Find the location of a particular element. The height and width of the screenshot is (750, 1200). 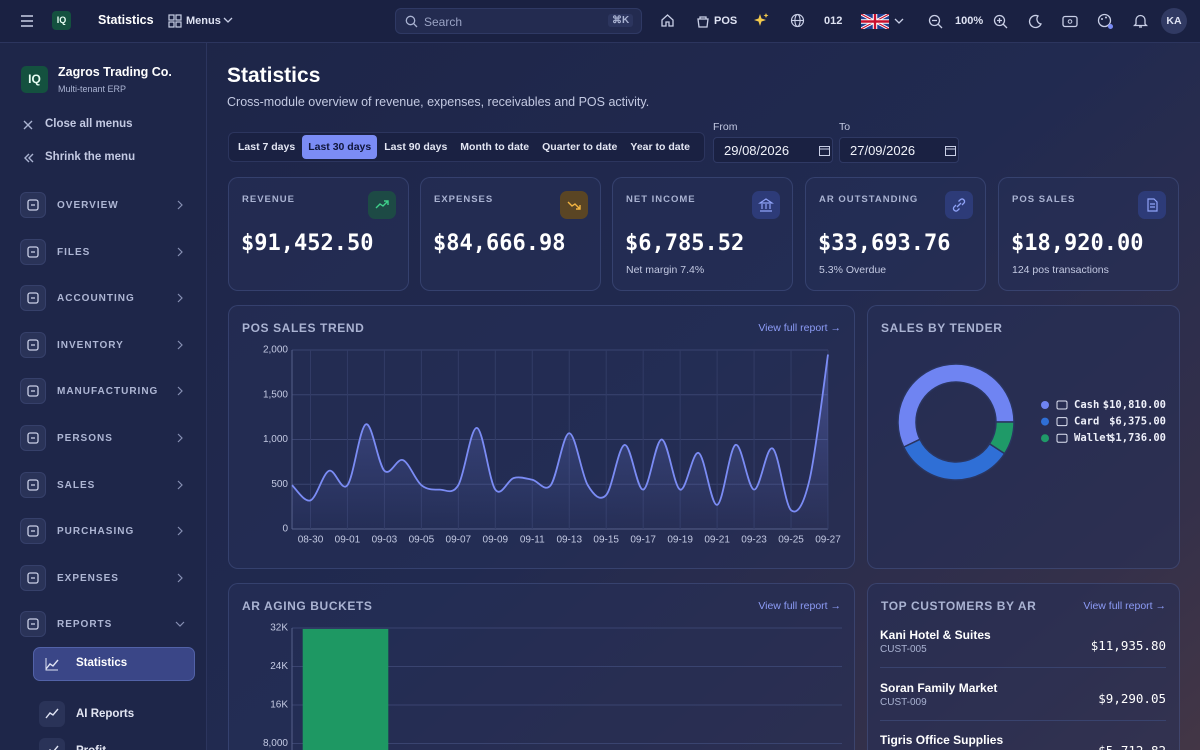

panel-title: TOP CUSTOMERS BY AR is located at coordinates (959, 606).